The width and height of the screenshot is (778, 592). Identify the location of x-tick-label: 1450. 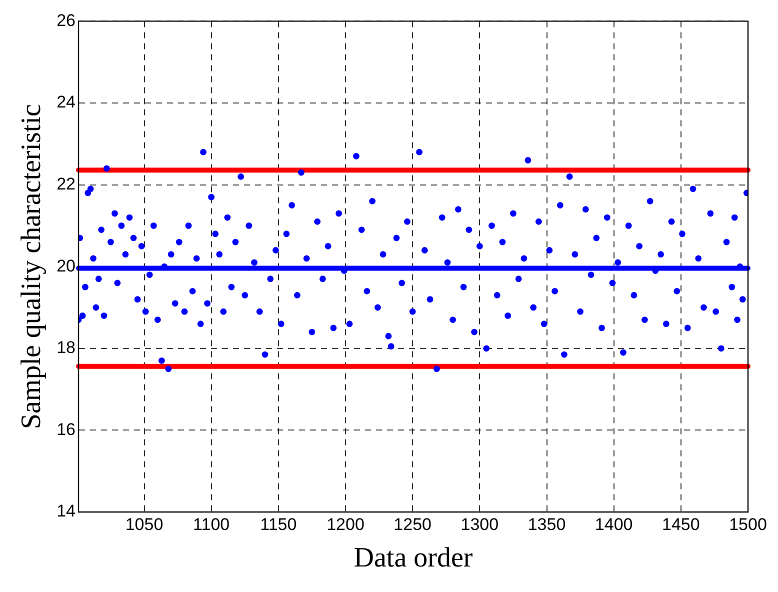
(681, 524).